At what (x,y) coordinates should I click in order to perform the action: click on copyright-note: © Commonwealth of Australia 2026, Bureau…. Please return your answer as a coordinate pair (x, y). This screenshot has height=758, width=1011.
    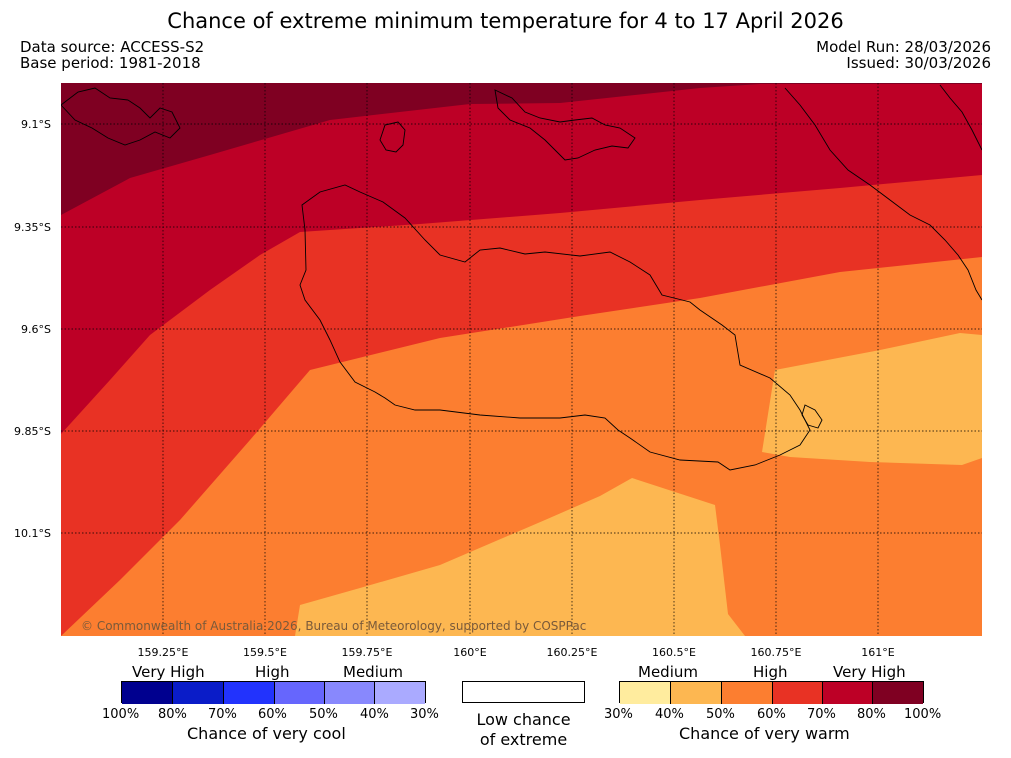
    Looking at the image, I should click on (333, 626).